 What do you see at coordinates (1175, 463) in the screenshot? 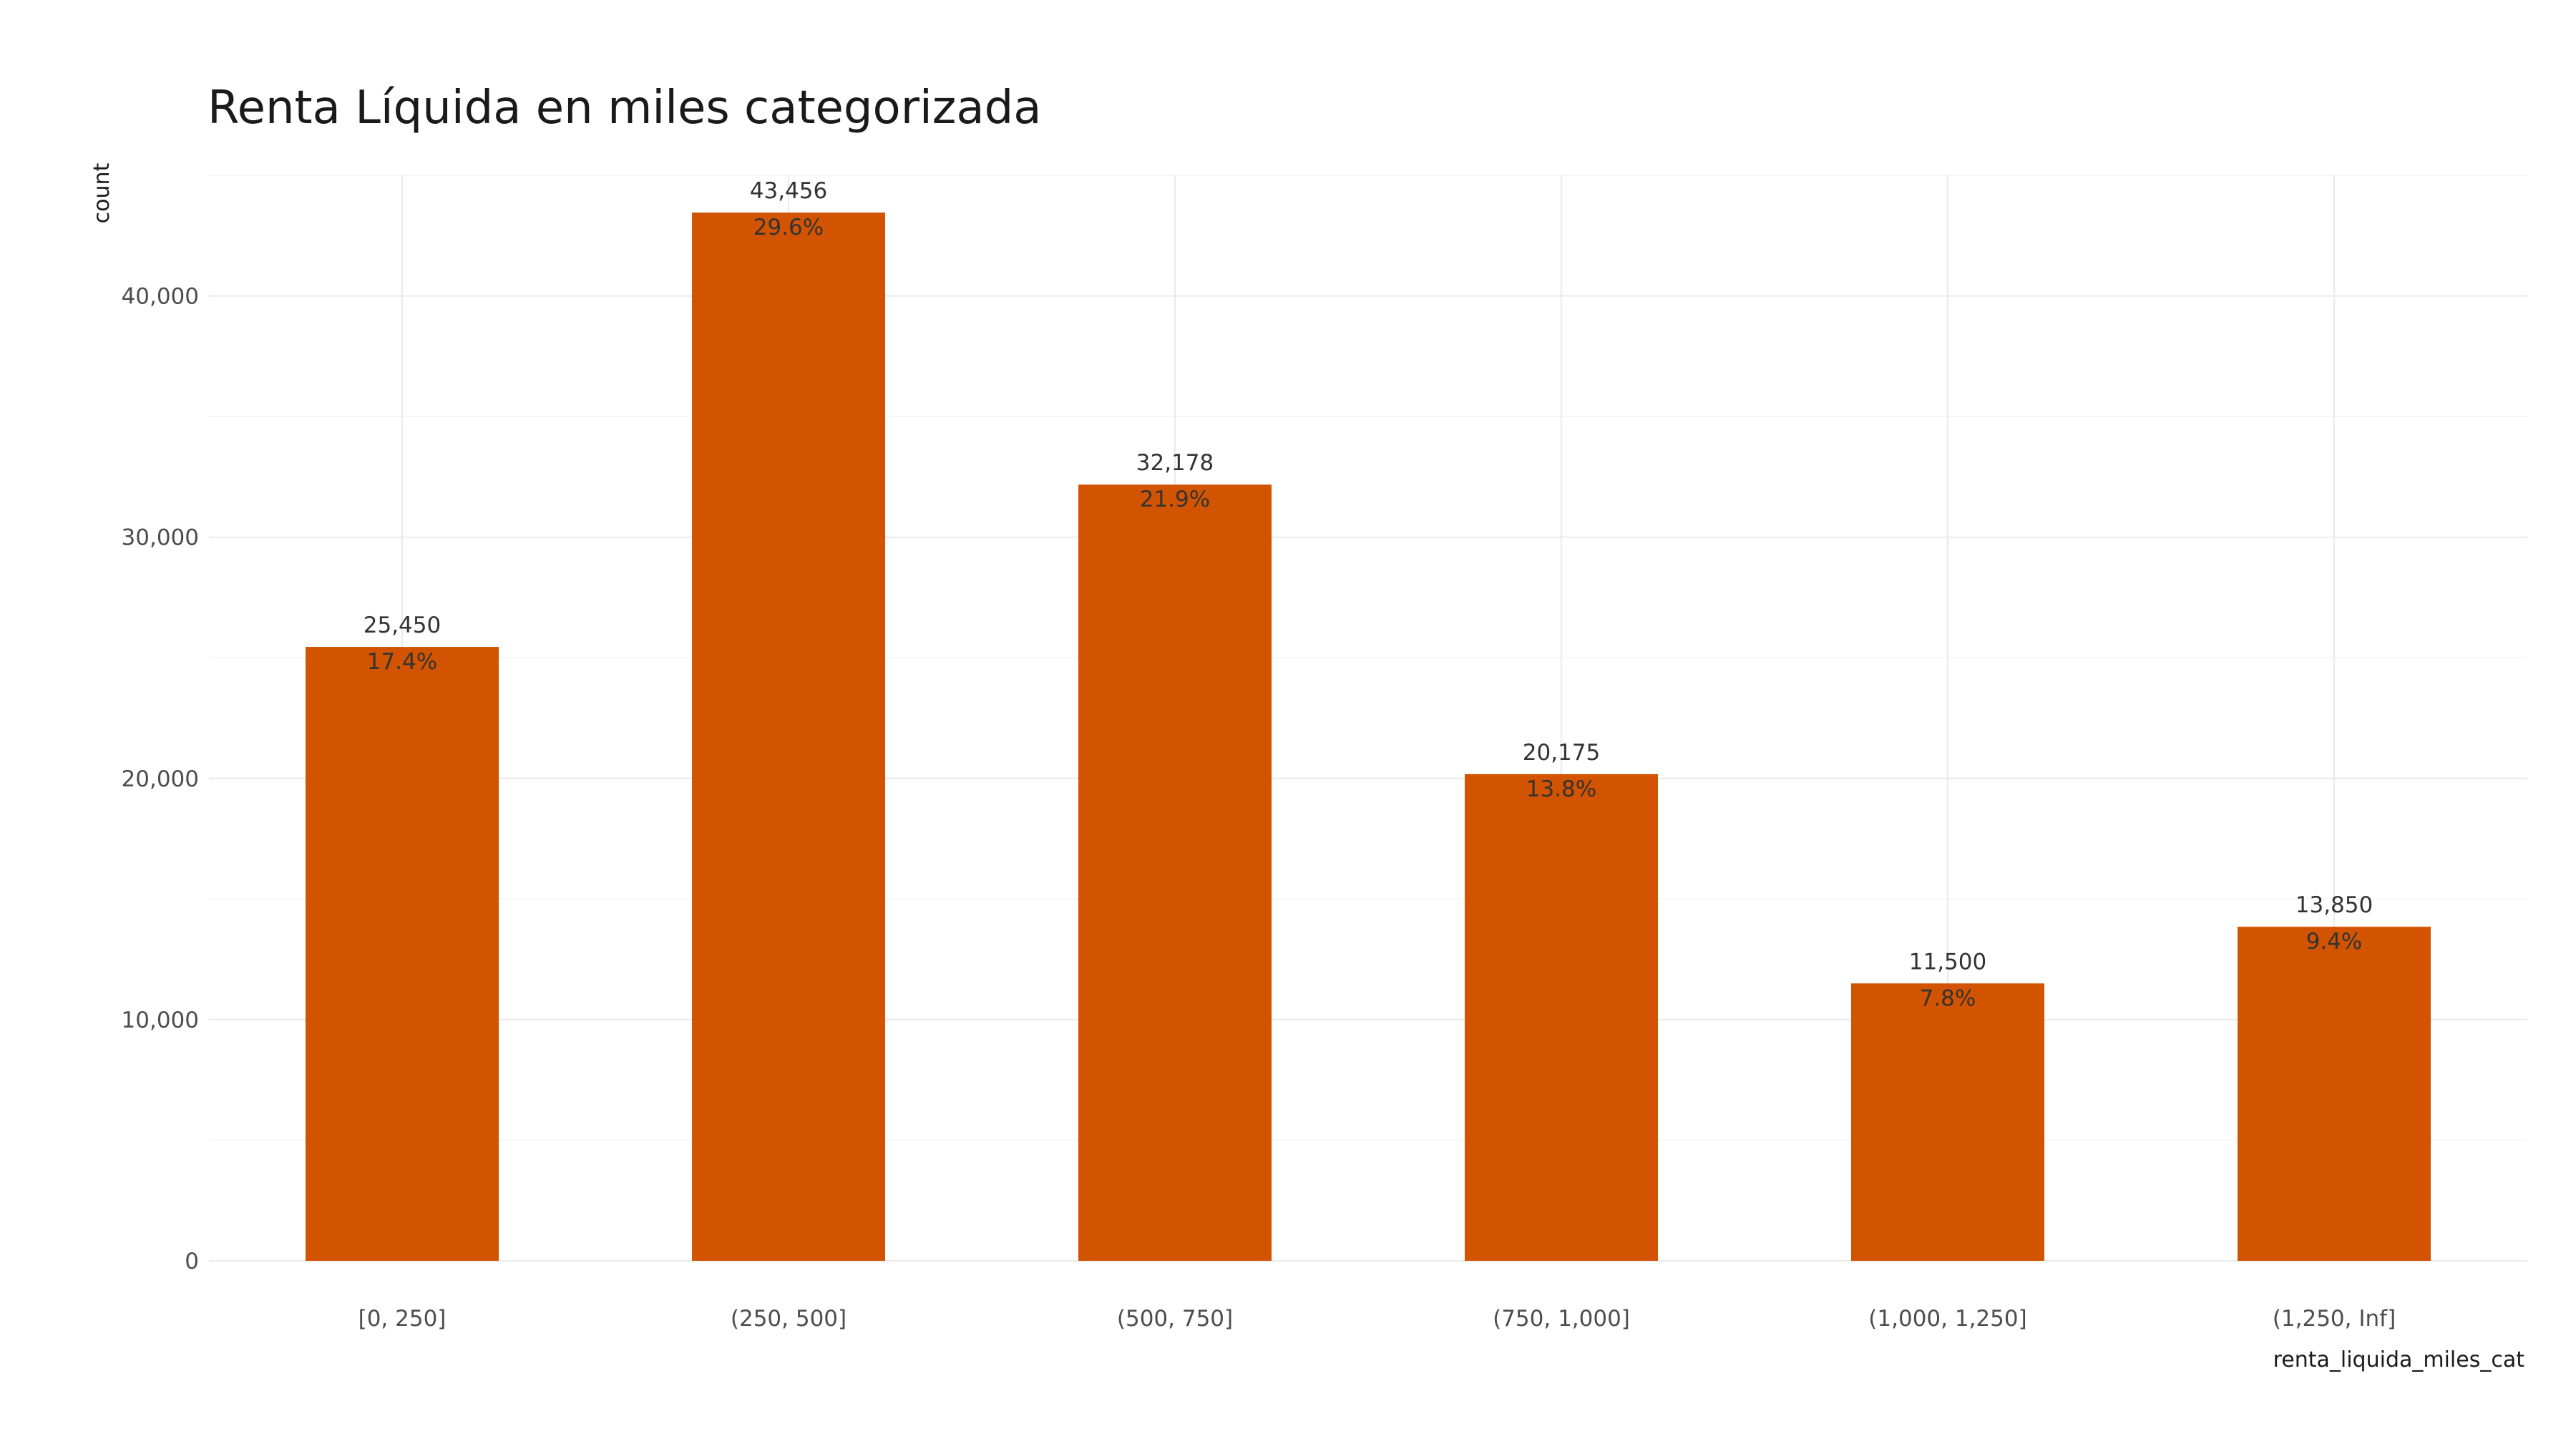
I see `bar-count-label: 32,178` at bounding box center [1175, 463].